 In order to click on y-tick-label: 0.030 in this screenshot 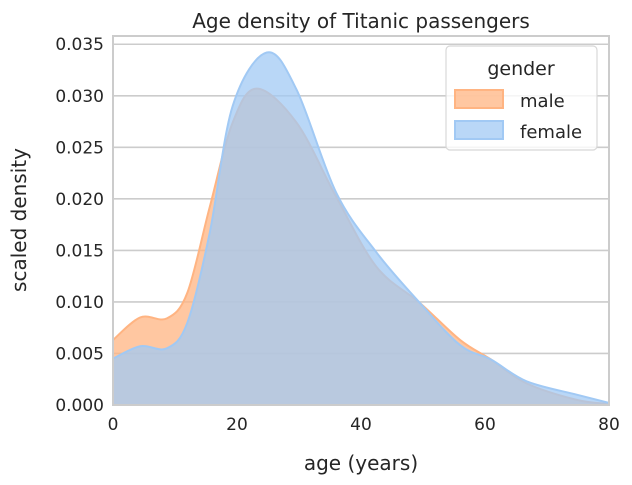, I will do `click(79, 97)`.